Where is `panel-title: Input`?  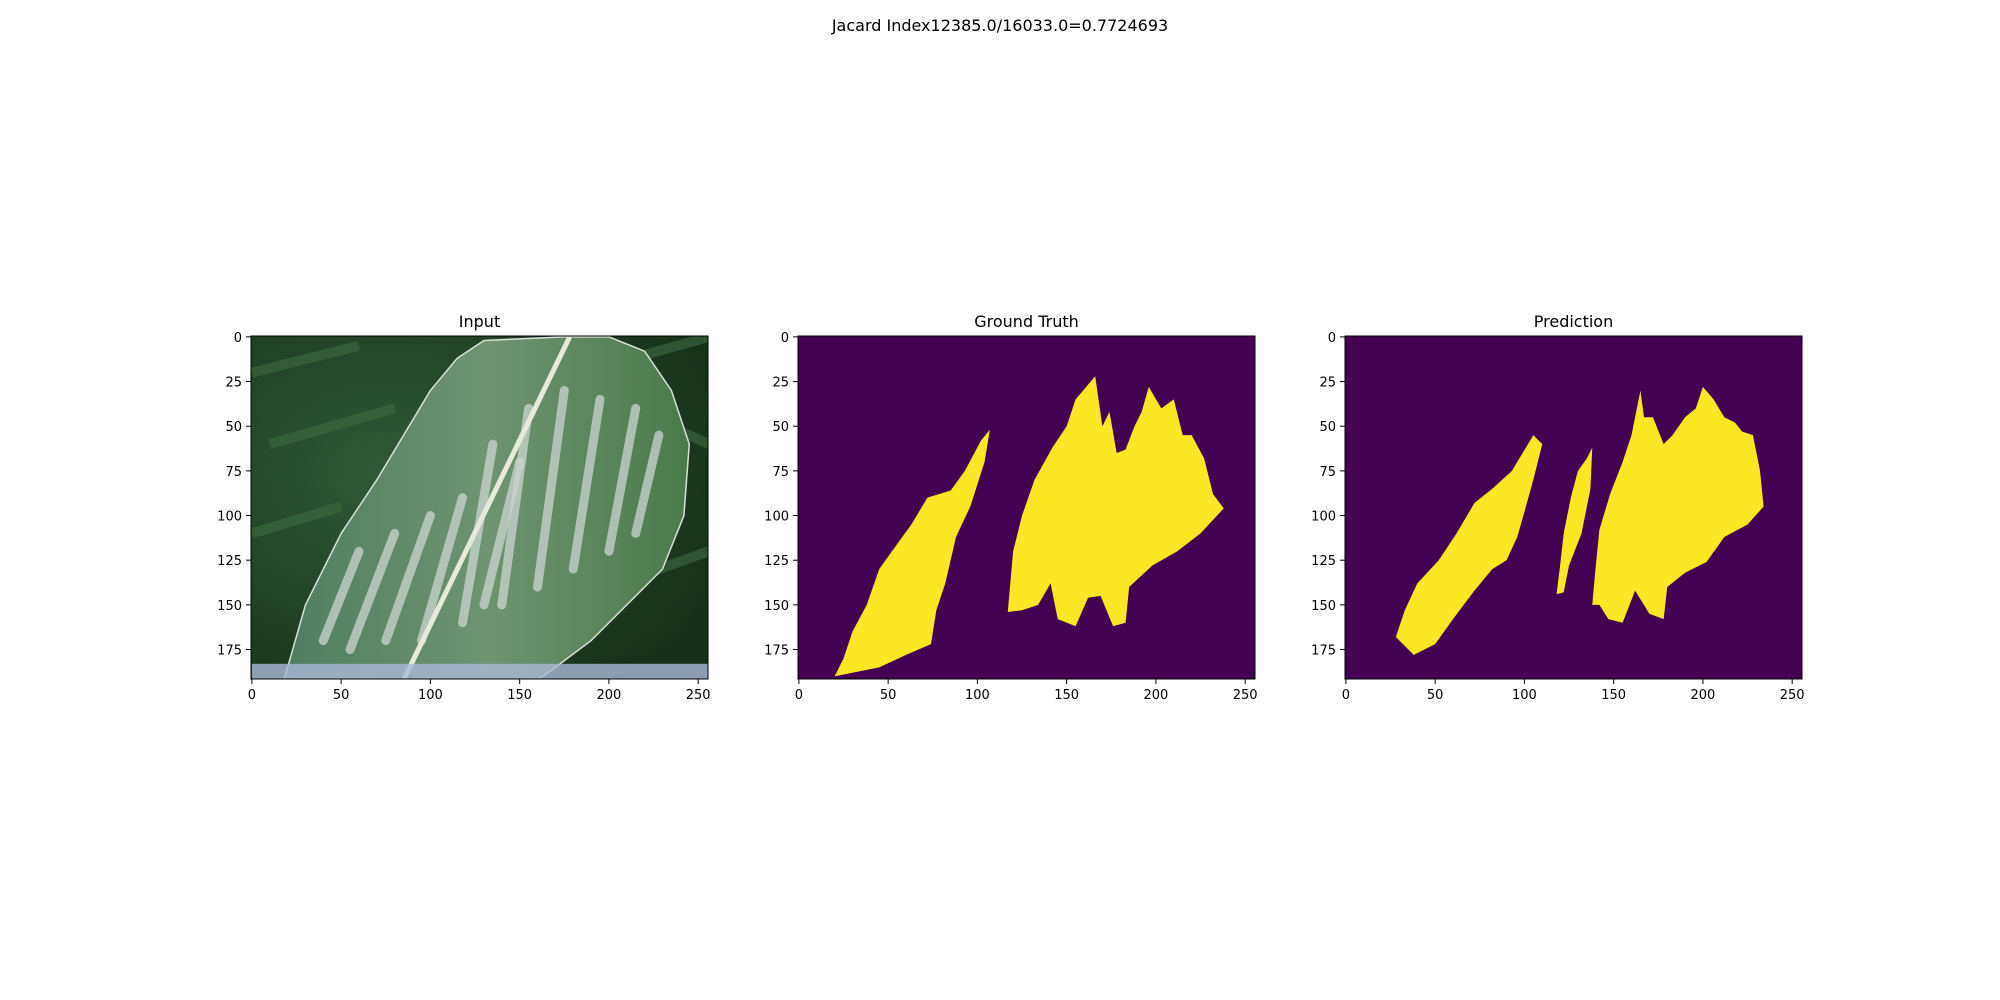
panel-title: Input is located at coordinates (479, 321).